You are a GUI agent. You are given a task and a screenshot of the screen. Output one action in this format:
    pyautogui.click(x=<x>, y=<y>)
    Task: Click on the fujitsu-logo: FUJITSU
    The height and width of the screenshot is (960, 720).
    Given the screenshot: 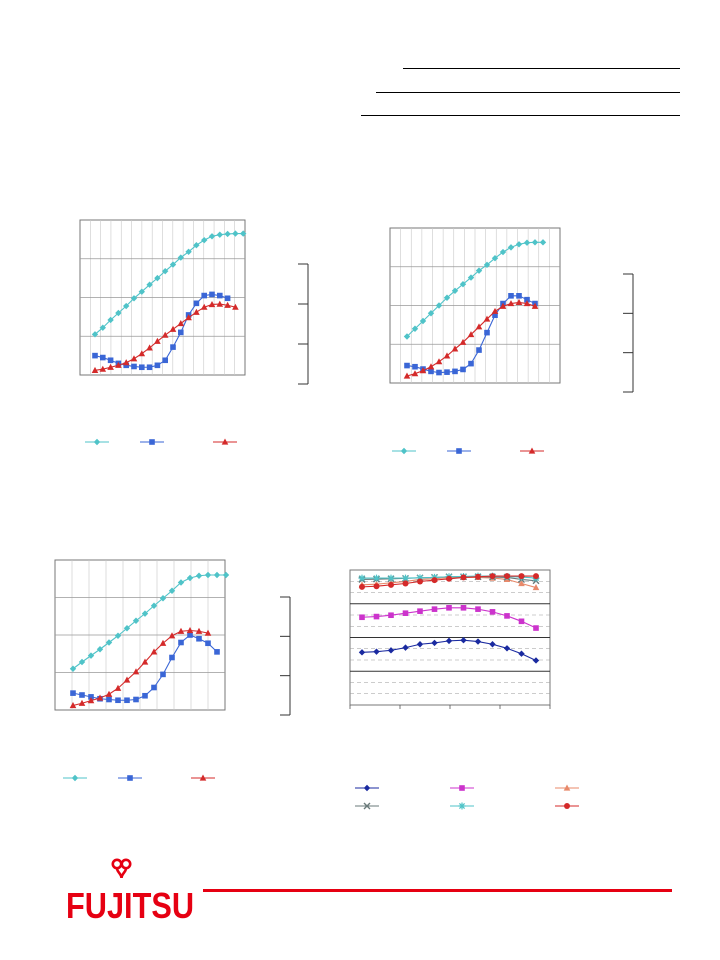 What is the action you would take?
    pyautogui.click(x=130, y=892)
    